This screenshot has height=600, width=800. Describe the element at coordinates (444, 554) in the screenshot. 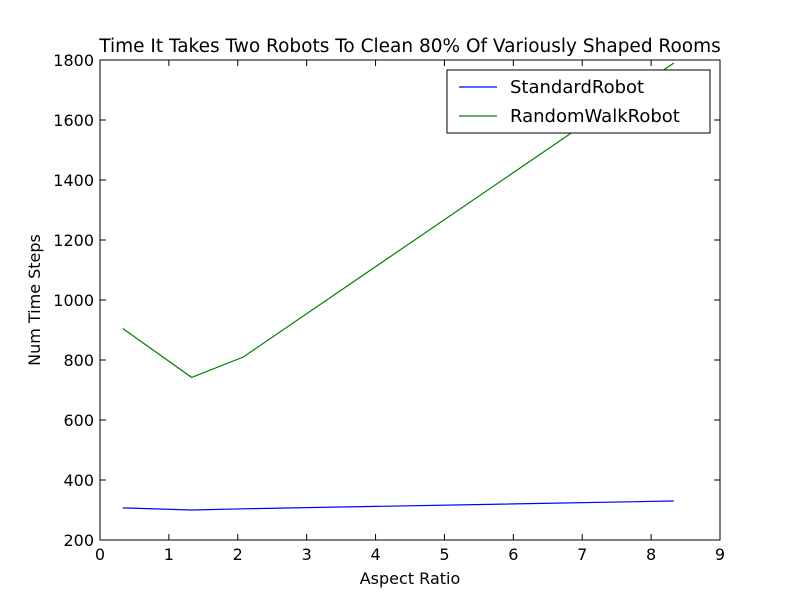

I see `x-tick-label: 5` at that location.